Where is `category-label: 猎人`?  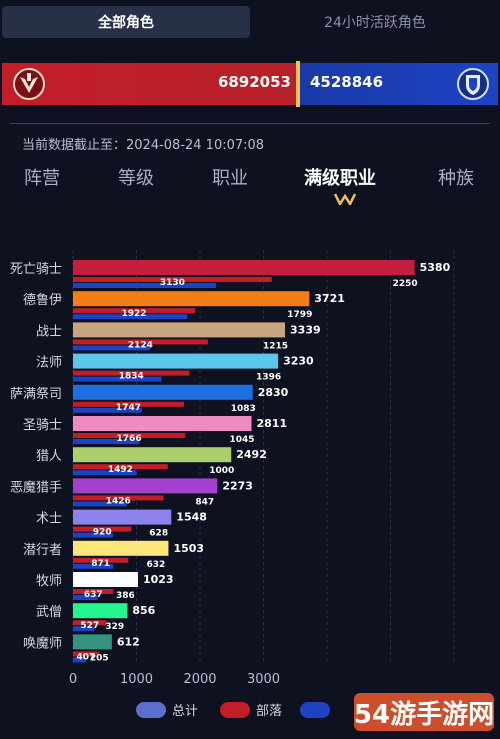 category-label: 猎人 is located at coordinates (49, 456).